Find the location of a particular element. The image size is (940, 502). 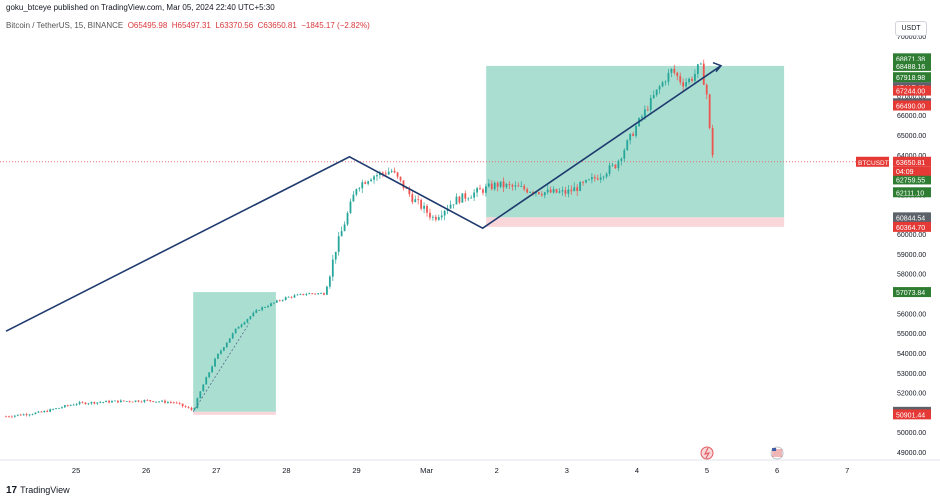

symbol-tag-text: BTCUSDT is located at coordinates (873, 163).